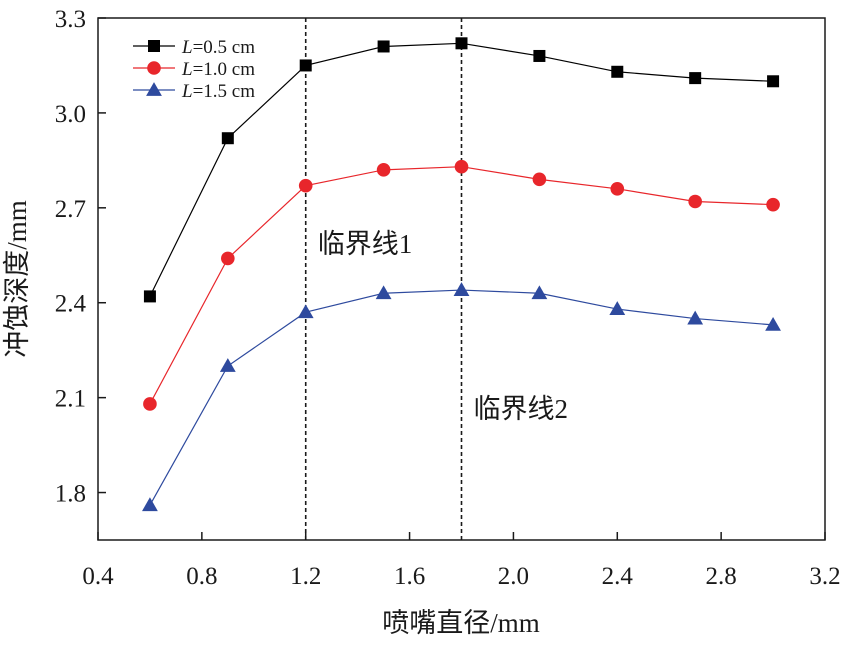  I want to click on x-tick-label: 1.2, so click(305, 576).